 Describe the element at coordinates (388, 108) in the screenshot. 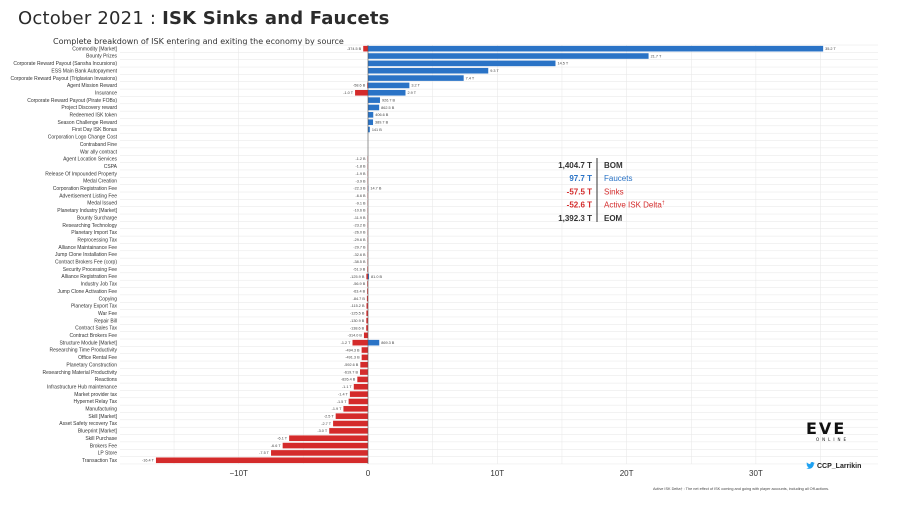

I see `faucet-value-label: 862.5 B` at that location.